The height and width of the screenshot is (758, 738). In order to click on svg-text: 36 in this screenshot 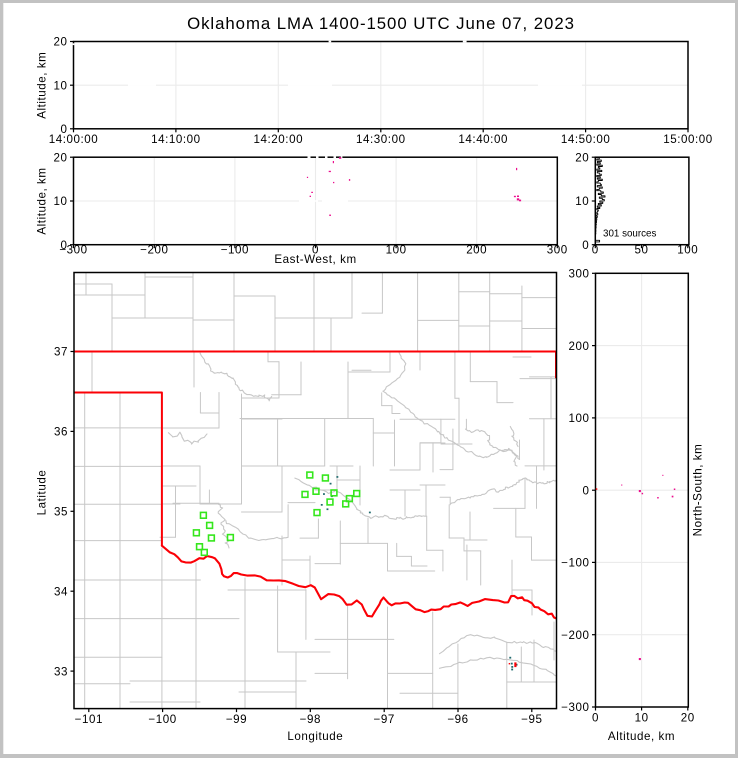, I will do `click(61, 432)`.